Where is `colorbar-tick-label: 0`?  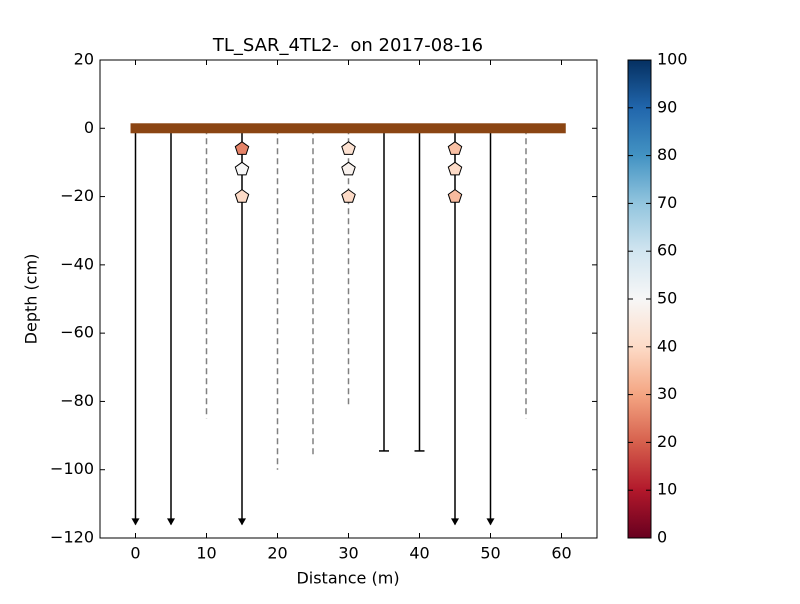
colorbar-tick-label: 0 is located at coordinates (662, 537).